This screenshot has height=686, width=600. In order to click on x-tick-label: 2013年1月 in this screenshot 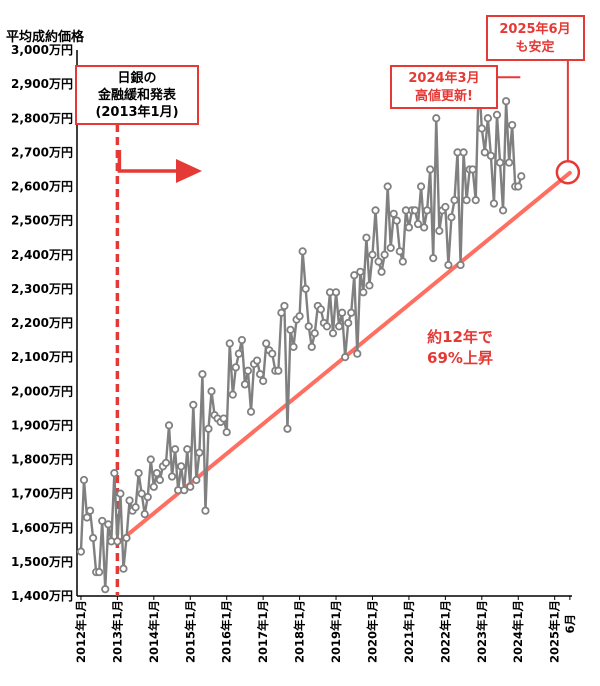, I will do `click(117, 631)`.